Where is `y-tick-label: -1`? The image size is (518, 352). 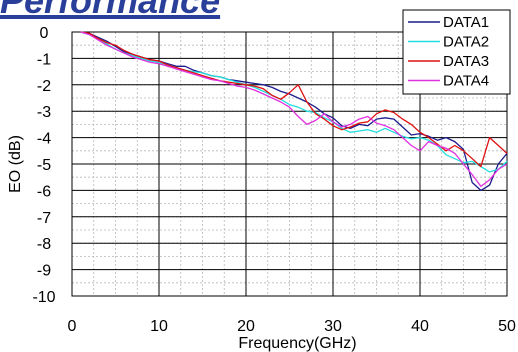
y-tick-label: -1 is located at coordinates (44, 59).